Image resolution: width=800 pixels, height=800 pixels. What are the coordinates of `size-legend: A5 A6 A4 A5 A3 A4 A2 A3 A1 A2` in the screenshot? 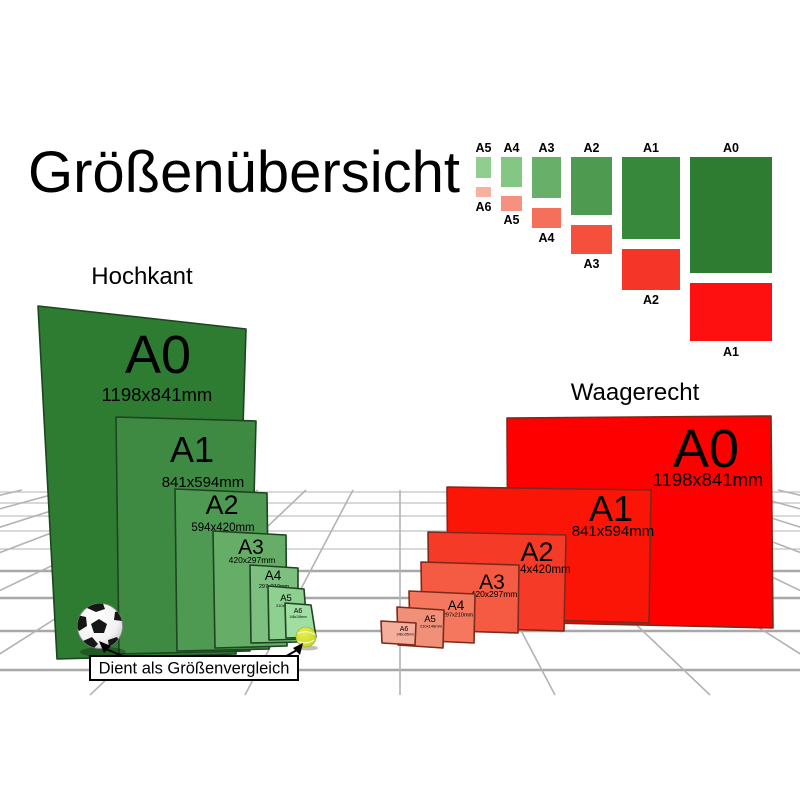 It's located at (624, 250).